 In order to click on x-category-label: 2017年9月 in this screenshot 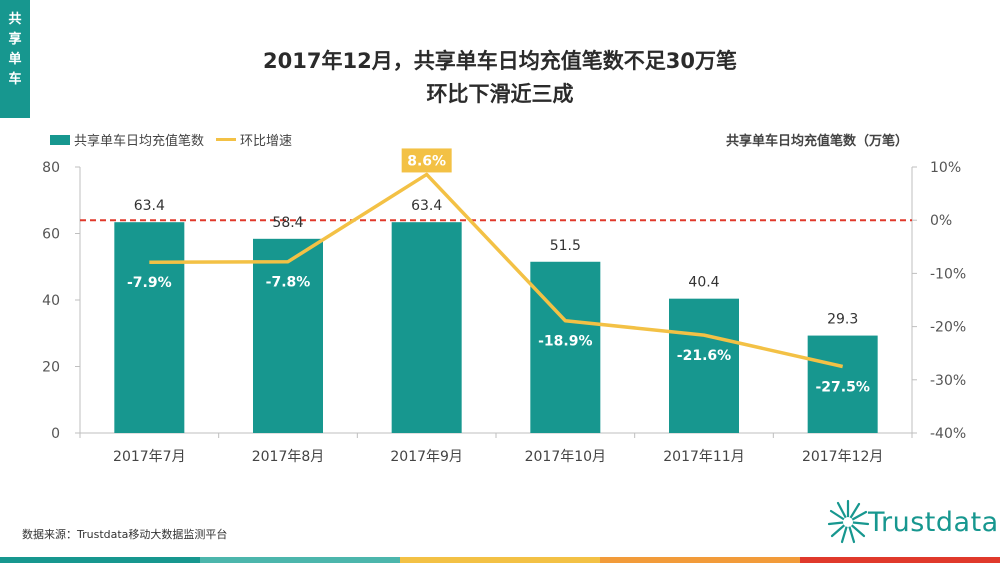, I will do `click(426, 457)`.